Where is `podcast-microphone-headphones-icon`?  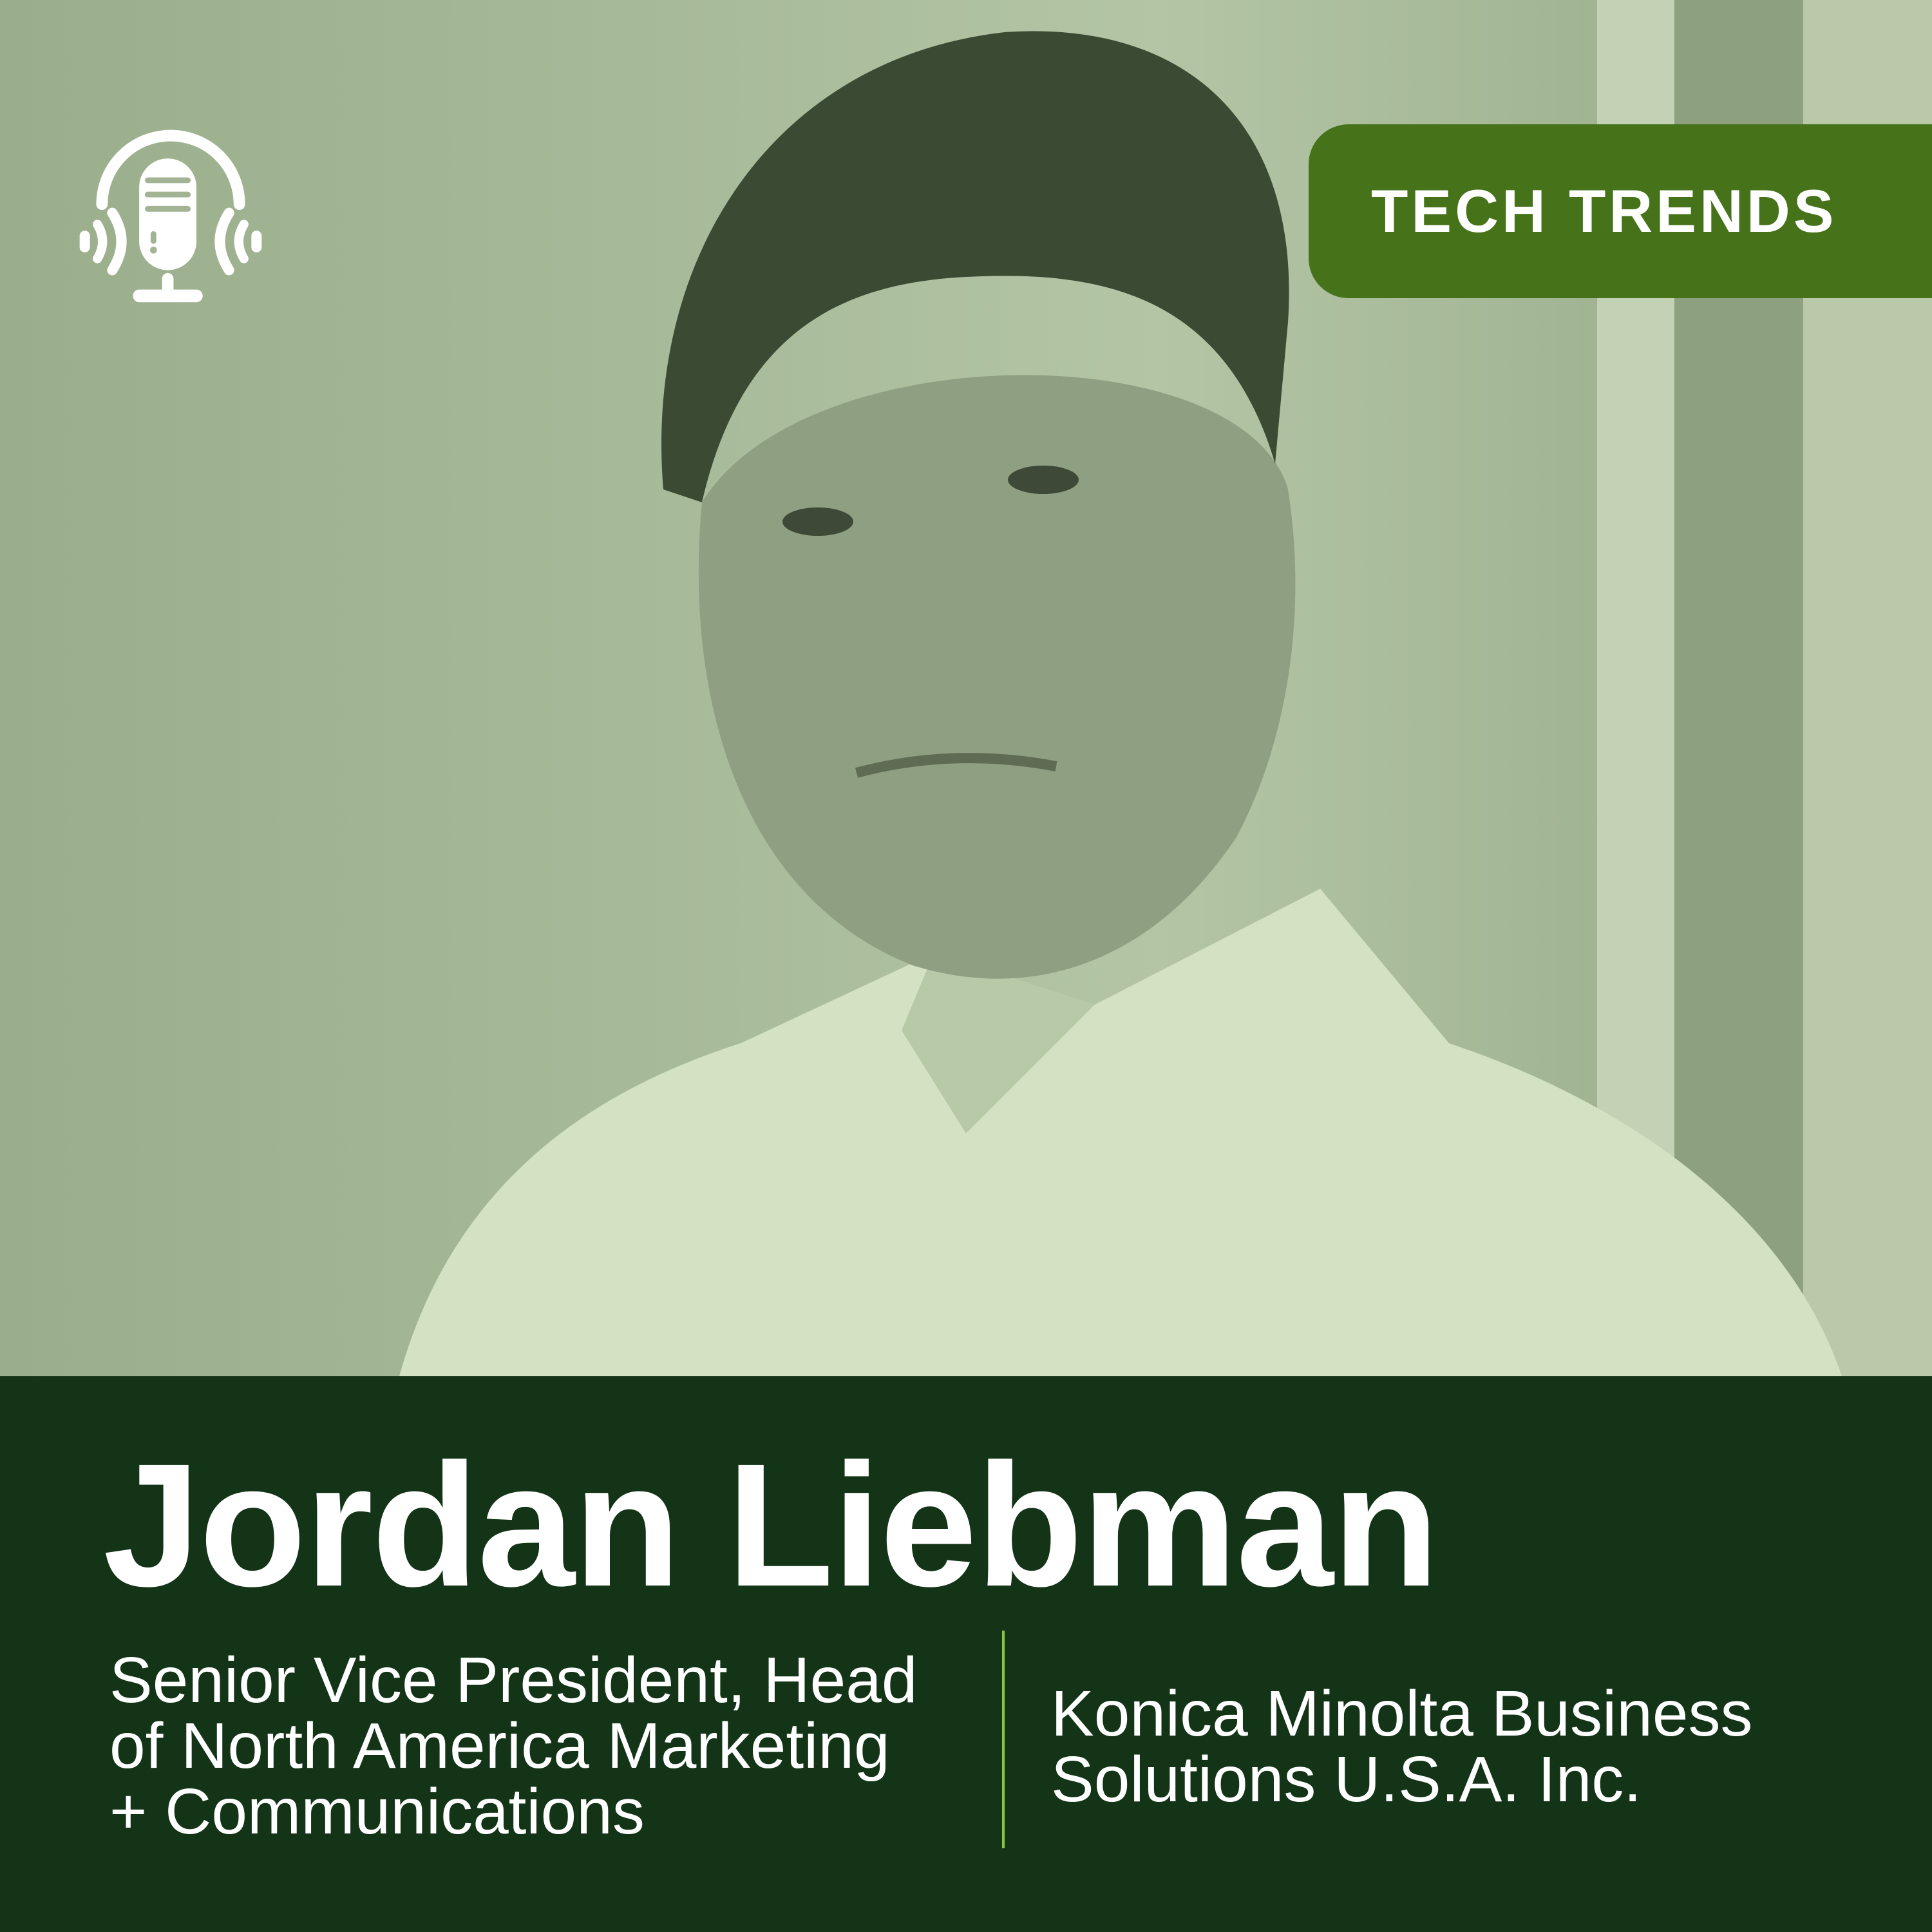
podcast-microphone-headphones-icon is located at coordinates (170, 216).